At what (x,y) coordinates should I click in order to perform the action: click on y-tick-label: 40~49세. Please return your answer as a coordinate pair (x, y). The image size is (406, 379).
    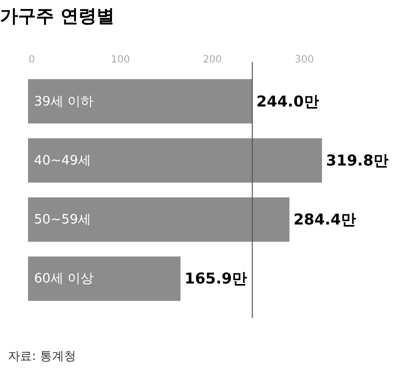
    Looking at the image, I should click on (62, 160).